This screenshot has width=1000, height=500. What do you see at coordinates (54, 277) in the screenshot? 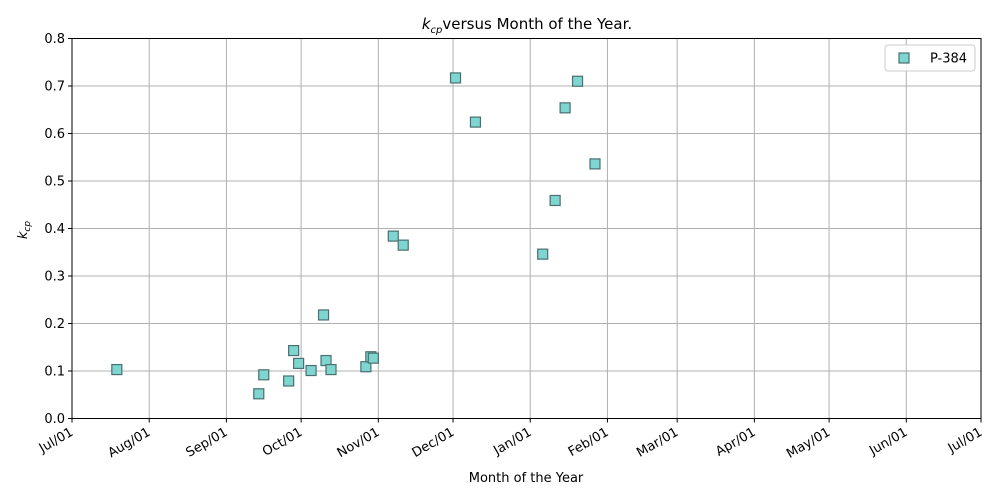
I see `y-tick-label: 0.3` at bounding box center [54, 277].